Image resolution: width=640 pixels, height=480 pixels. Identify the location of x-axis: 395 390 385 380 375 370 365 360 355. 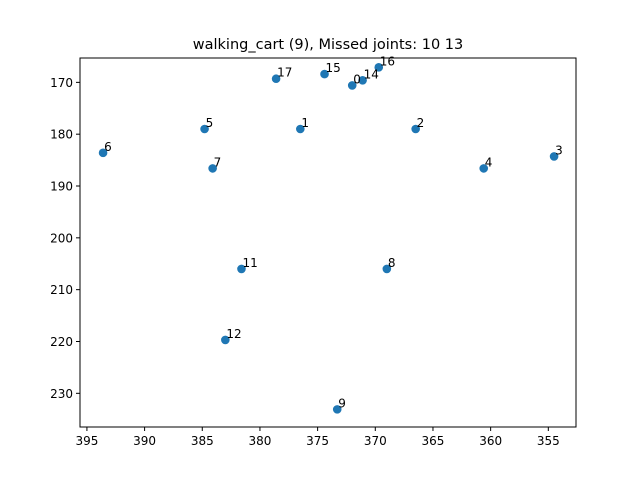
(317, 437).